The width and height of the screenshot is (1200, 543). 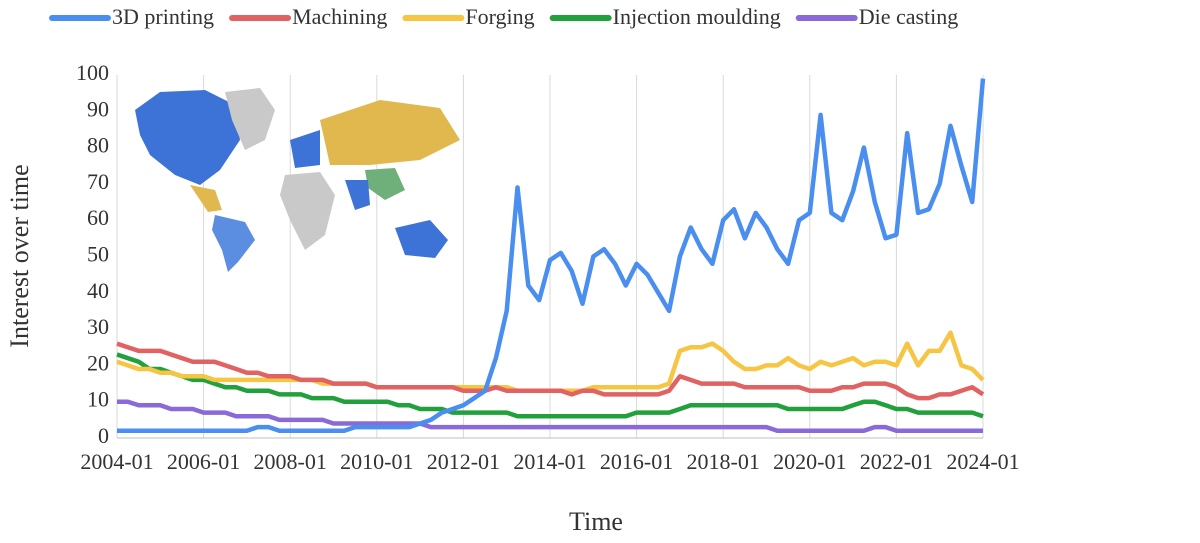 What do you see at coordinates (19, 255) in the screenshot?
I see `y-axis-title: Interest over time` at bounding box center [19, 255].